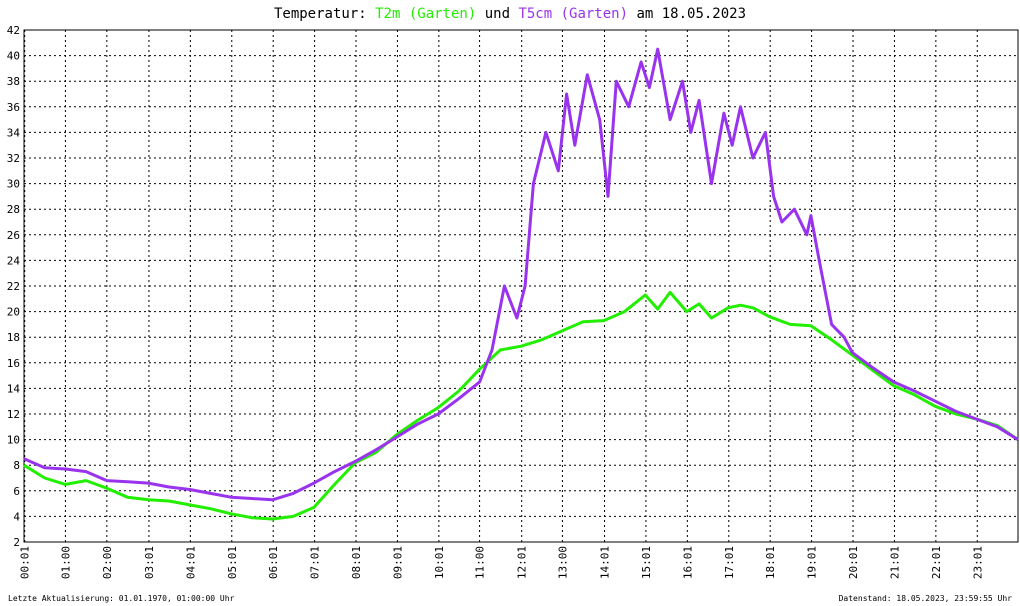 The height and width of the screenshot is (606, 1020). What do you see at coordinates (107, 562) in the screenshot?
I see `x-tick-label: 02:00` at bounding box center [107, 562].